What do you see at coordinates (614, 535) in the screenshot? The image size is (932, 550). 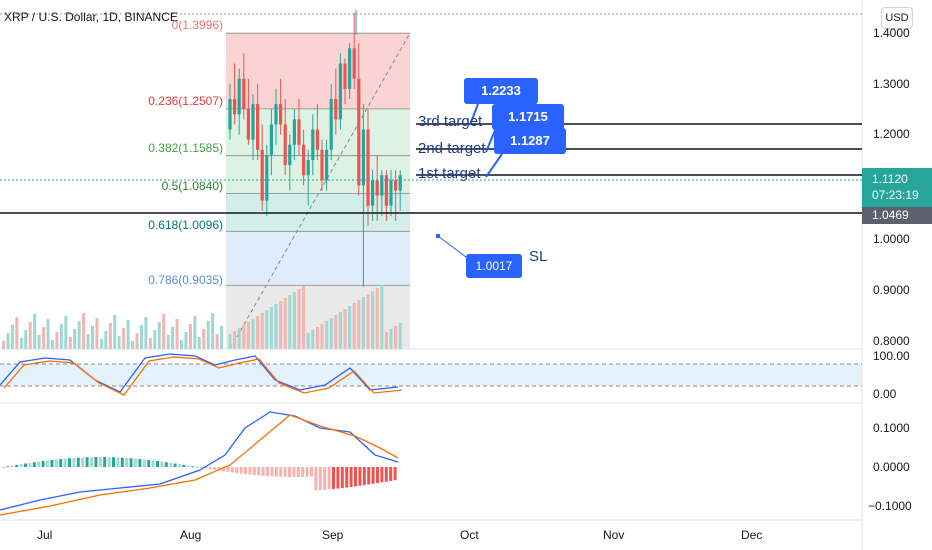 I see `time-tick: Nov` at bounding box center [614, 535].